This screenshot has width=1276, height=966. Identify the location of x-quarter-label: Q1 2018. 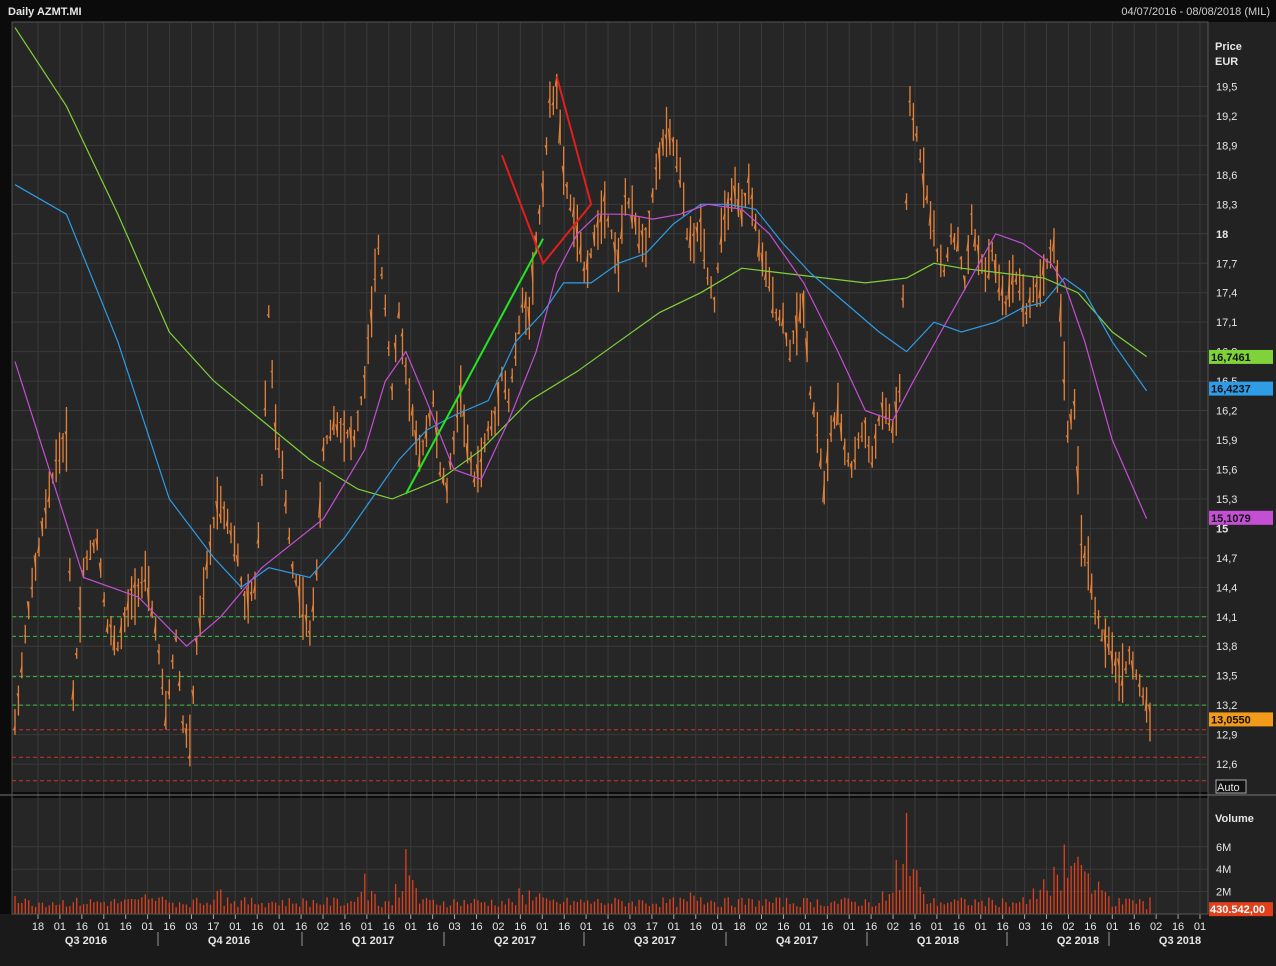
(938, 941).